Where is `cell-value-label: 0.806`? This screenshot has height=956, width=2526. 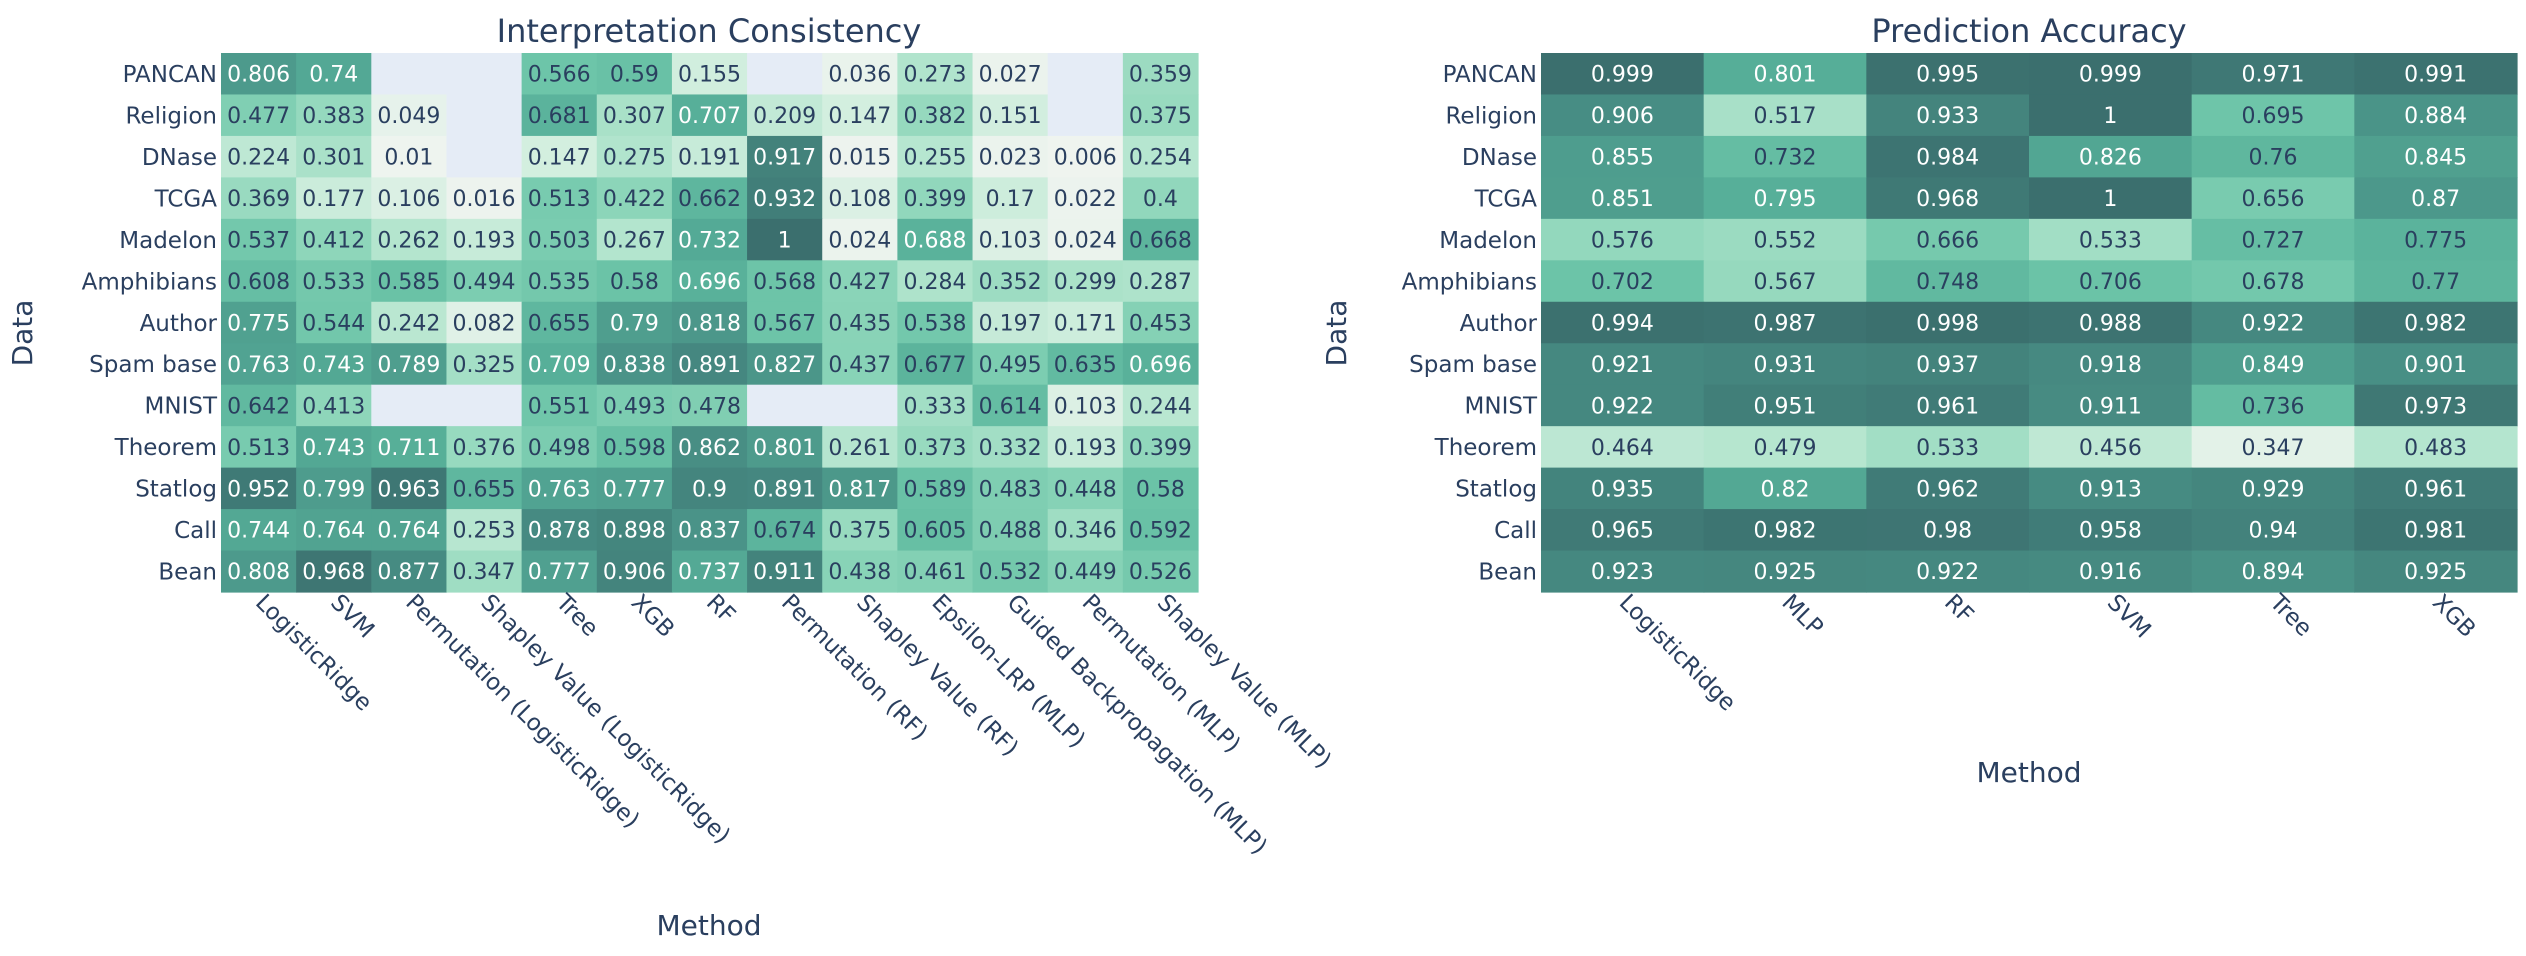
cell-value-label: 0.806 is located at coordinates (258, 75).